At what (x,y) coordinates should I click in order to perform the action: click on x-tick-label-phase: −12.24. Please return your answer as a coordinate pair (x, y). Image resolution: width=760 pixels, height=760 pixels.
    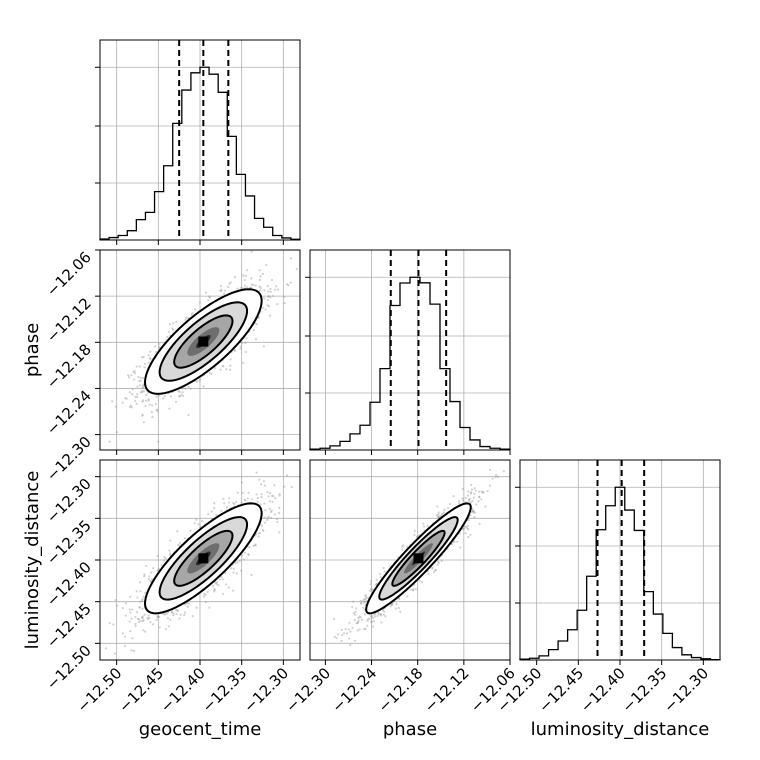
    Looking at the image, I should click on (354, 690).